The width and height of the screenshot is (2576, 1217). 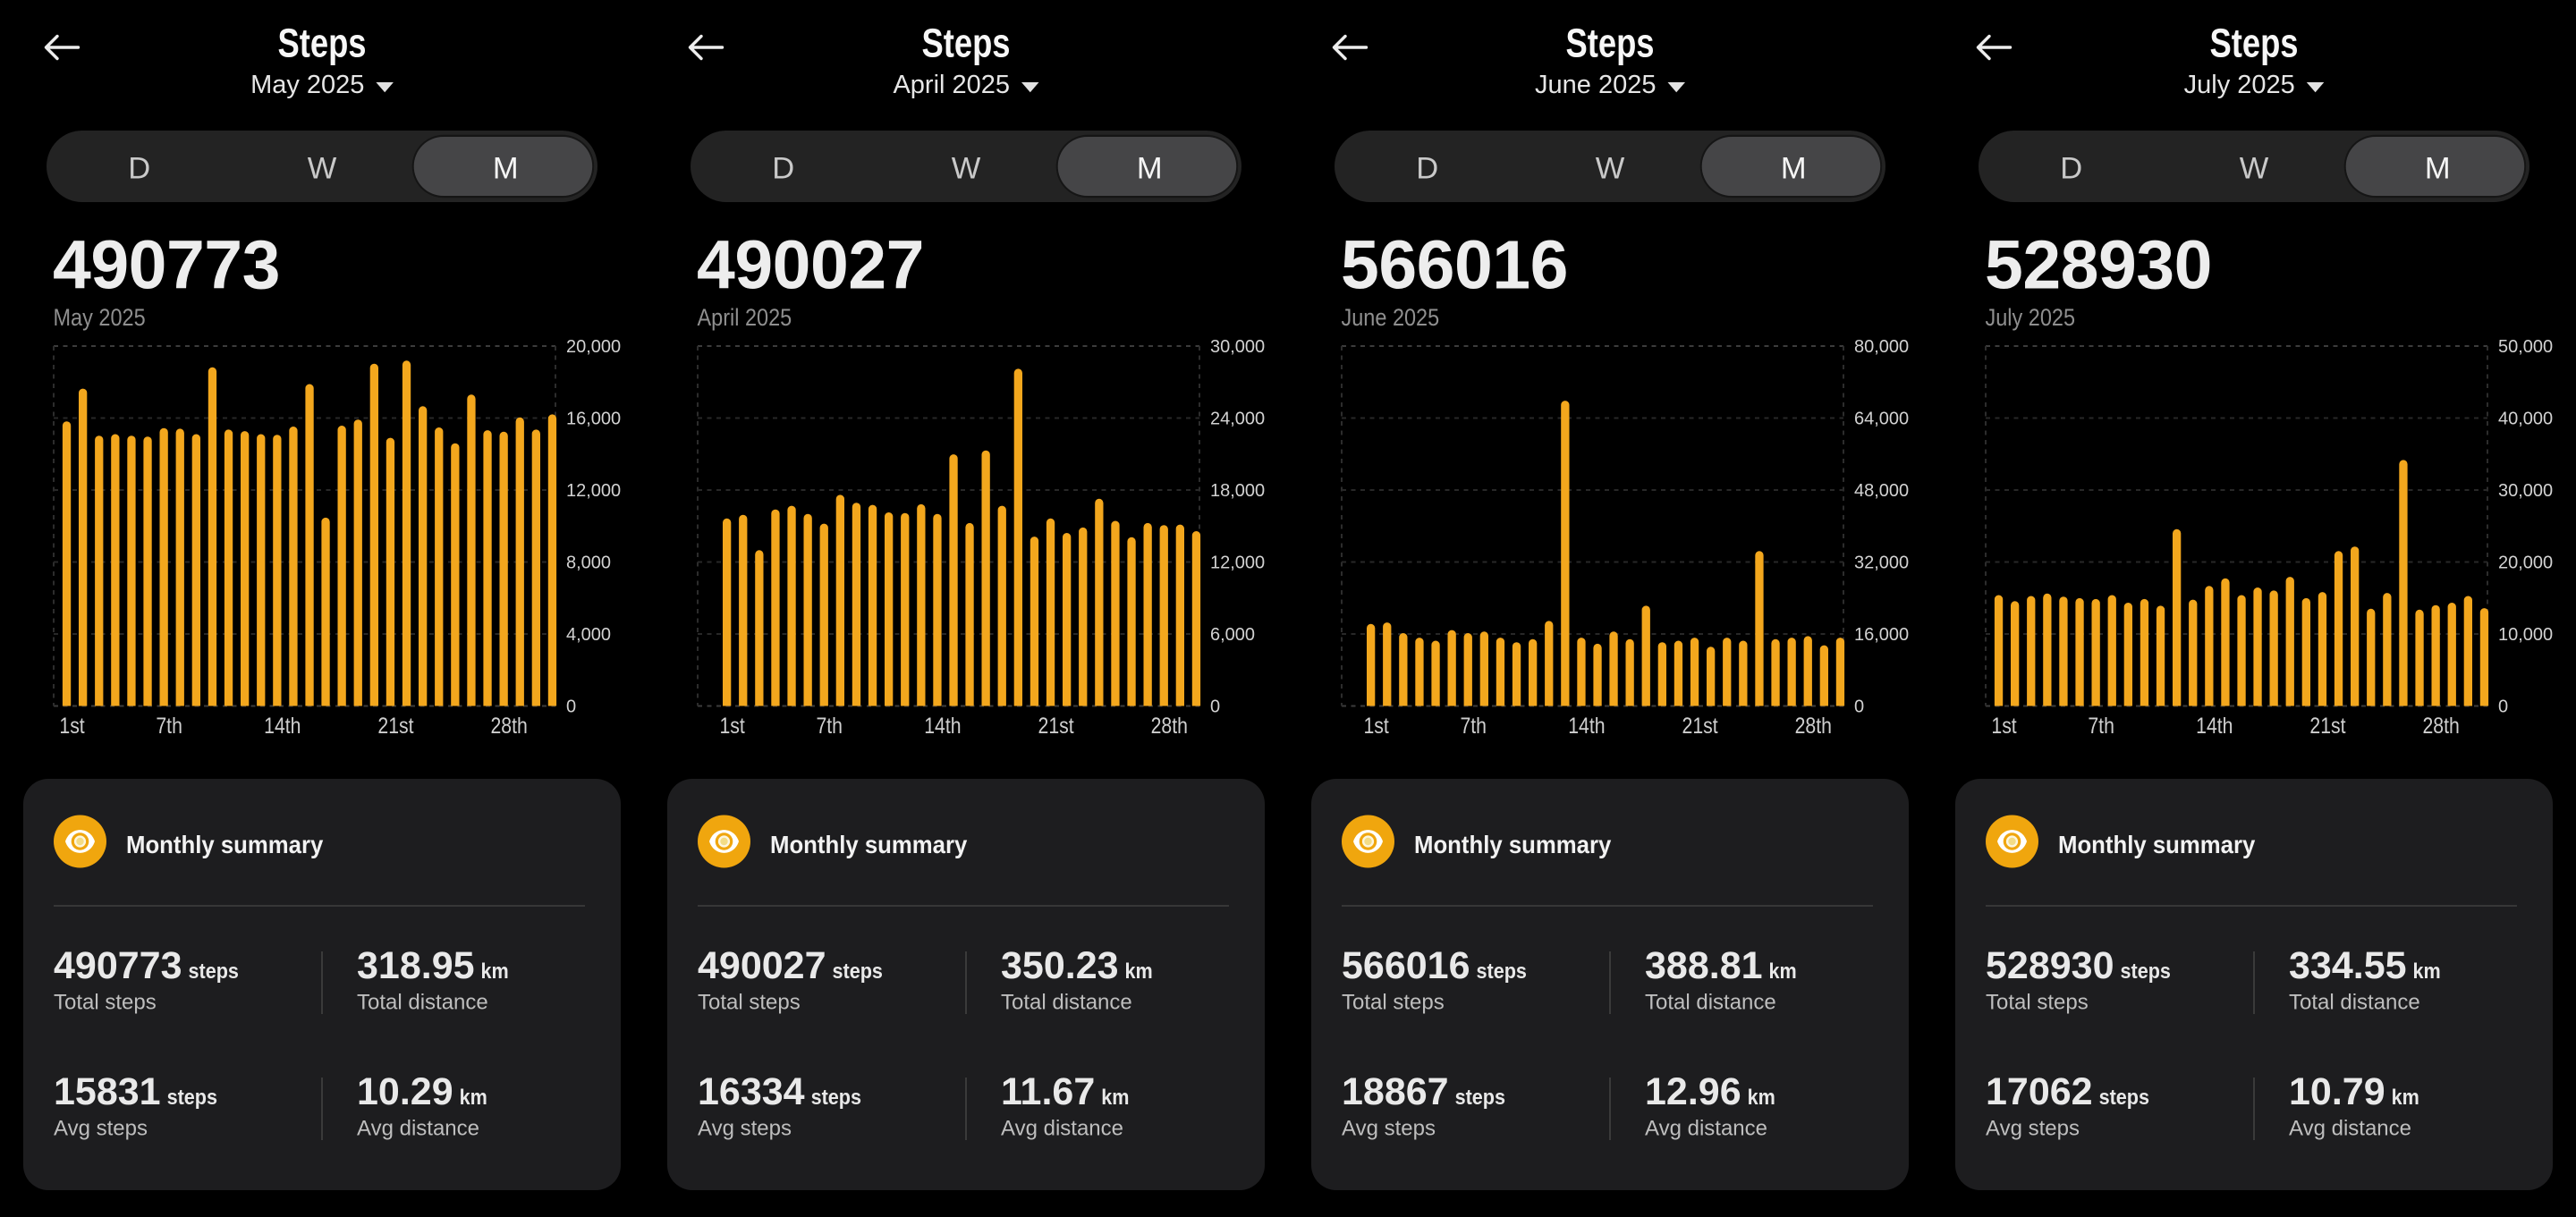 What do you see at coordinates (2348, 966) in the screenshot?
I see `svg-text: 334.55` at bounding box center [2348, 966].